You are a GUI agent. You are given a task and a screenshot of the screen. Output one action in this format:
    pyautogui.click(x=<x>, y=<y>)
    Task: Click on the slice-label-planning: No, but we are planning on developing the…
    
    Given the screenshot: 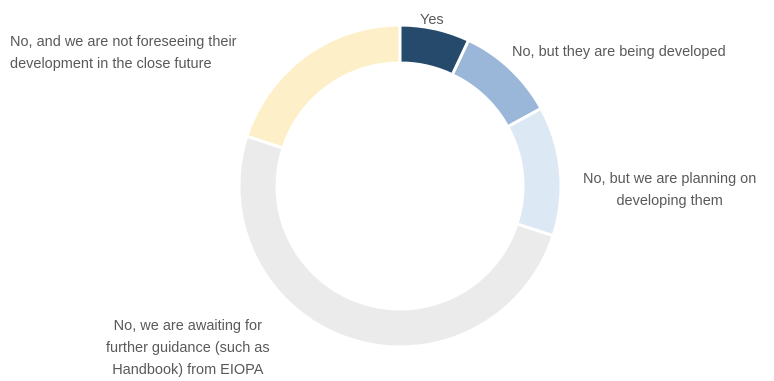 What is the action you would take?
    pyautogui.click(x=669, y=190)
    